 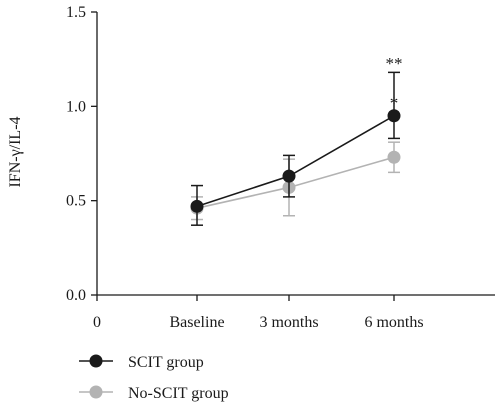 What do you see at coordinates (288, 322) in the screenshot?
I see `x-tick-label: 3 months` at bounding box center [288, 322].